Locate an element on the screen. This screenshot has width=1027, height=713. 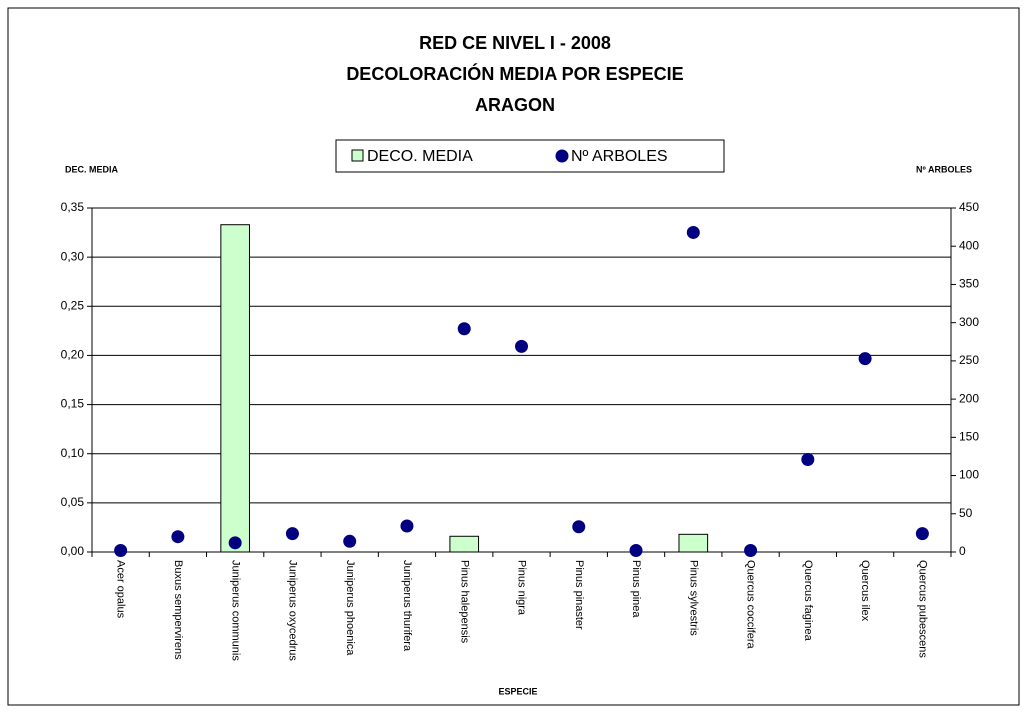
legend-label: Nº ARBOLES is located at coordinates (619, 156).